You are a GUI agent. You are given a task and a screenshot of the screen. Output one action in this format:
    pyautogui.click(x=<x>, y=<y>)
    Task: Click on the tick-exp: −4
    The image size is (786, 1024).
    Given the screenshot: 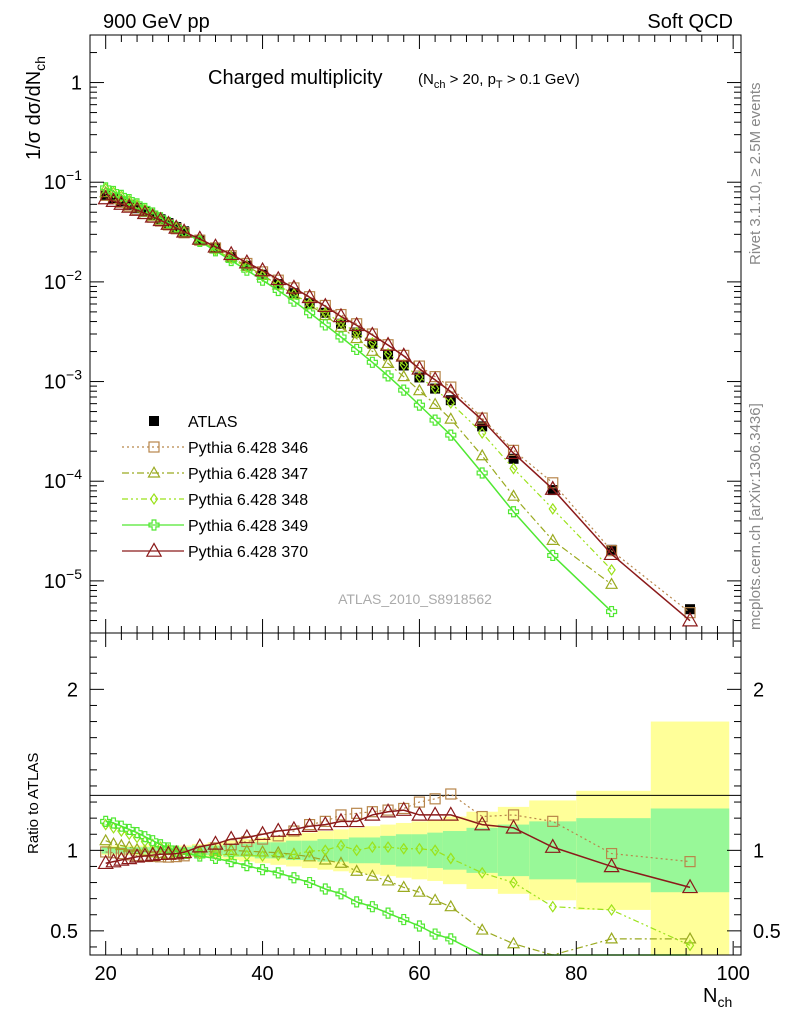 What is the action you would take?
    pyautogui.click(x=74, y=474)
    